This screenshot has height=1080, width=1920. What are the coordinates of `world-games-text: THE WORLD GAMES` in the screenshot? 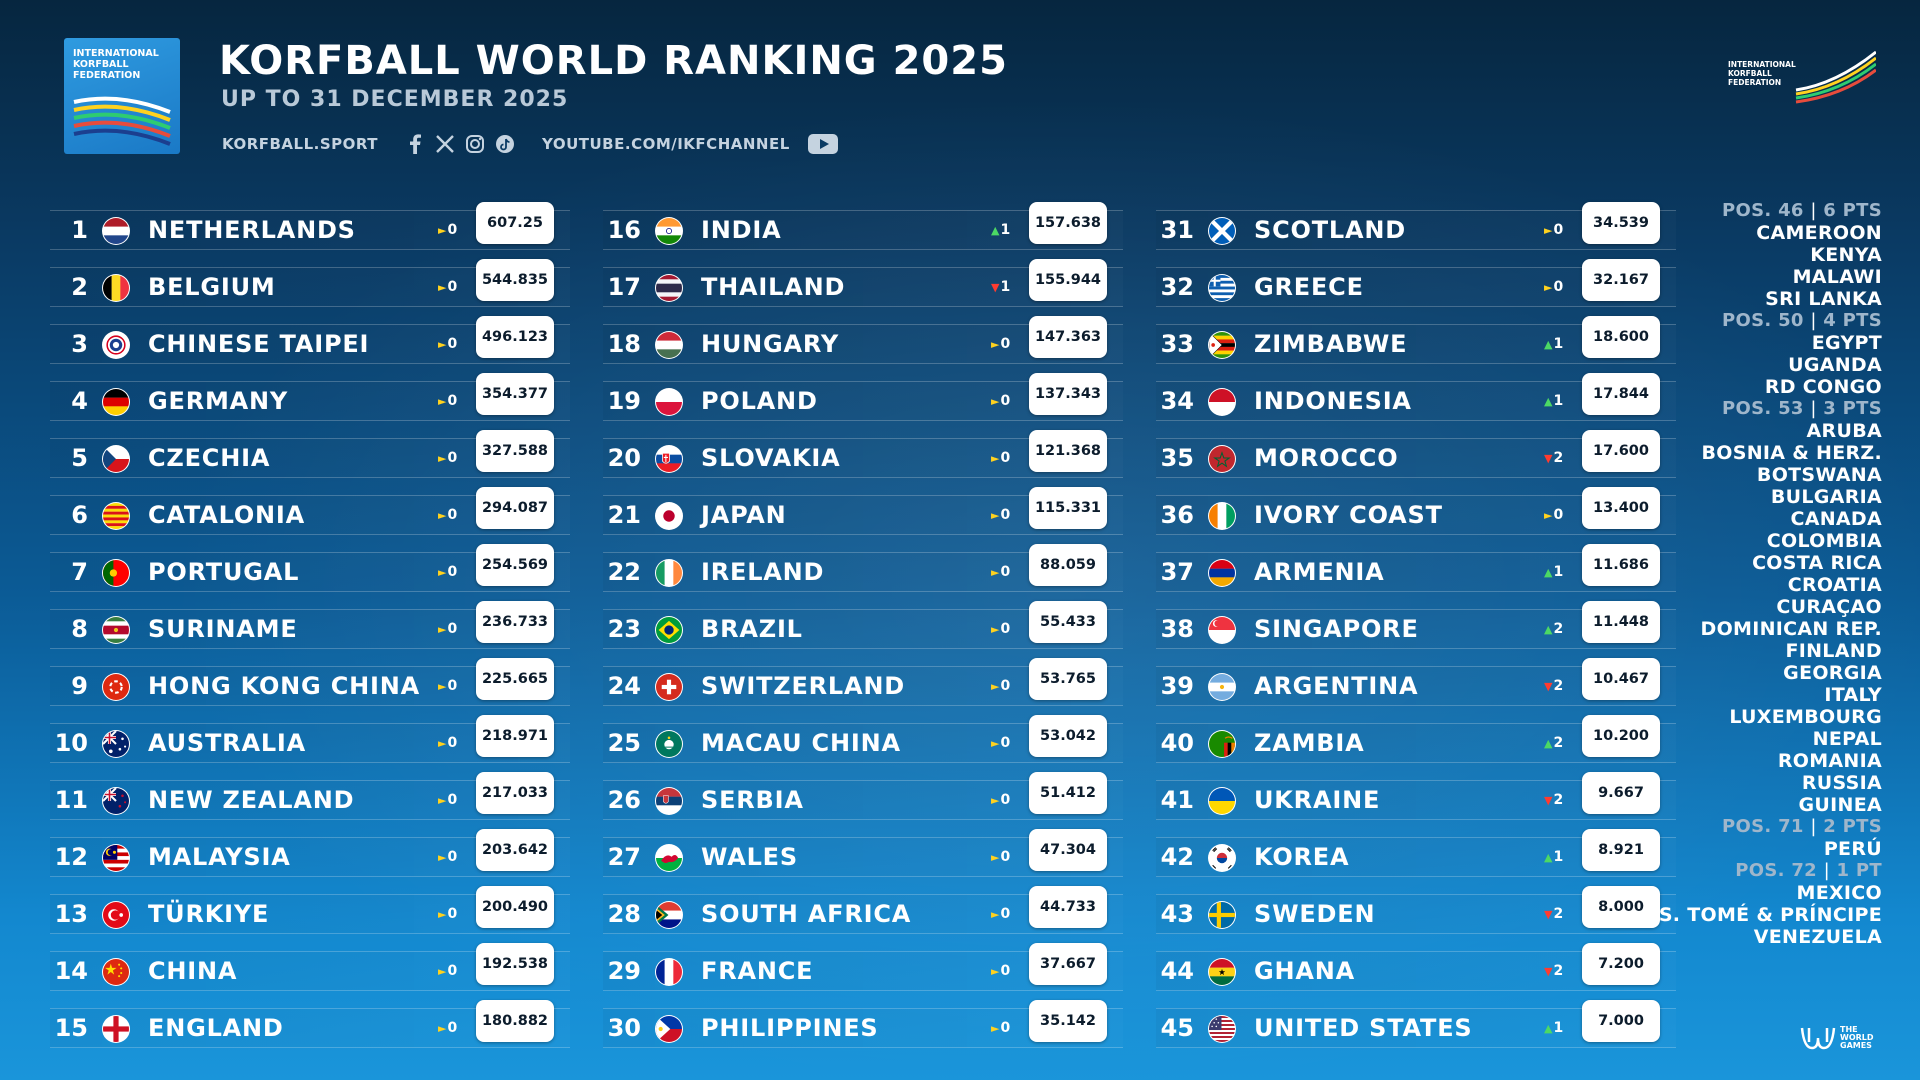 It's located at (1857, 1037).